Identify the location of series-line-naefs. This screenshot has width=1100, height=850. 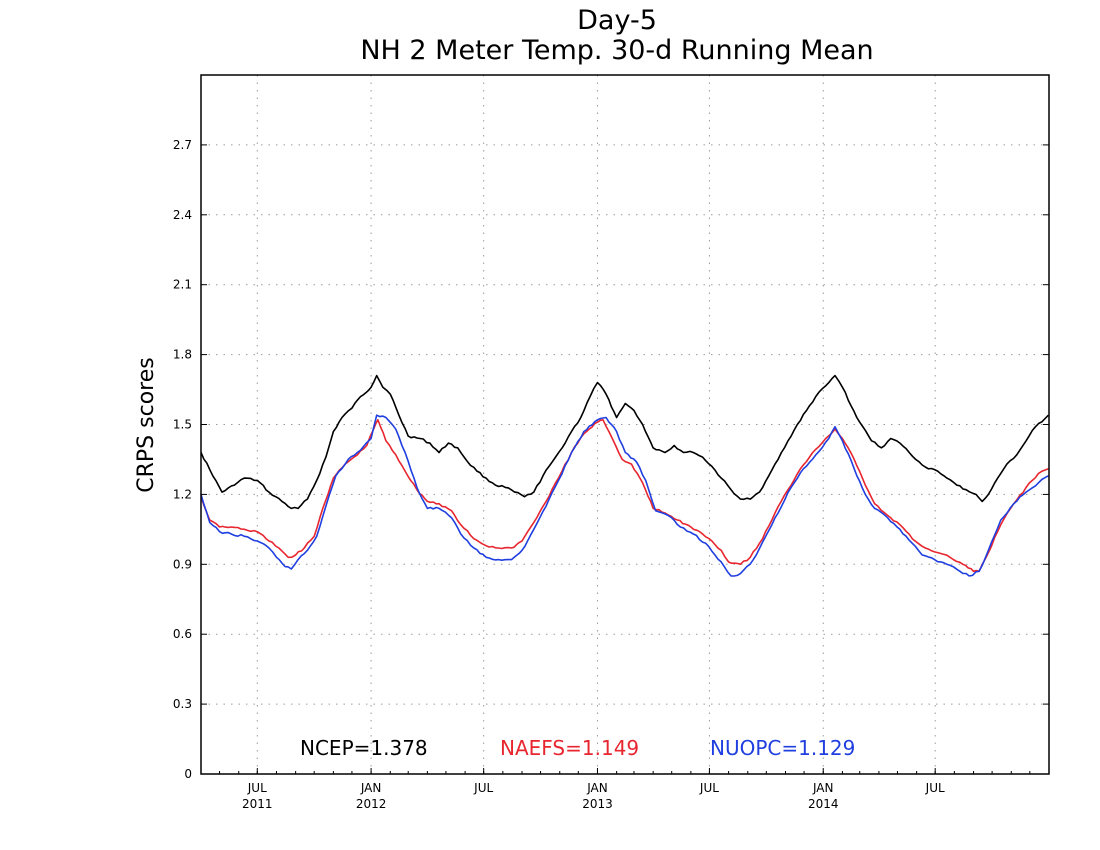
(624, 496).